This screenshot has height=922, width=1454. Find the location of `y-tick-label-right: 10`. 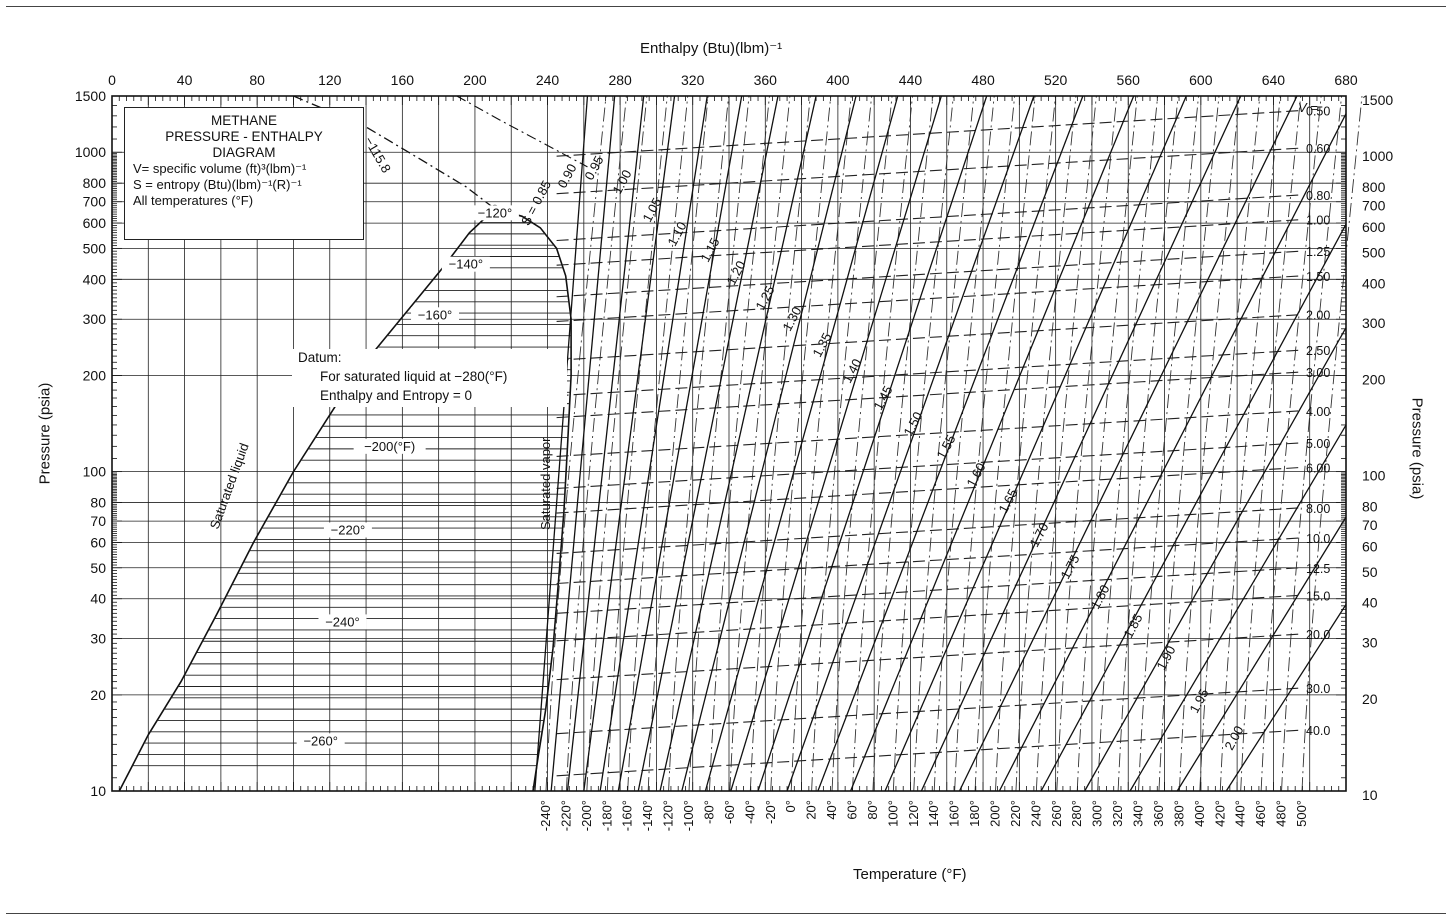

y-tick-label-right: 10 is located at coordinates (1370, 795).